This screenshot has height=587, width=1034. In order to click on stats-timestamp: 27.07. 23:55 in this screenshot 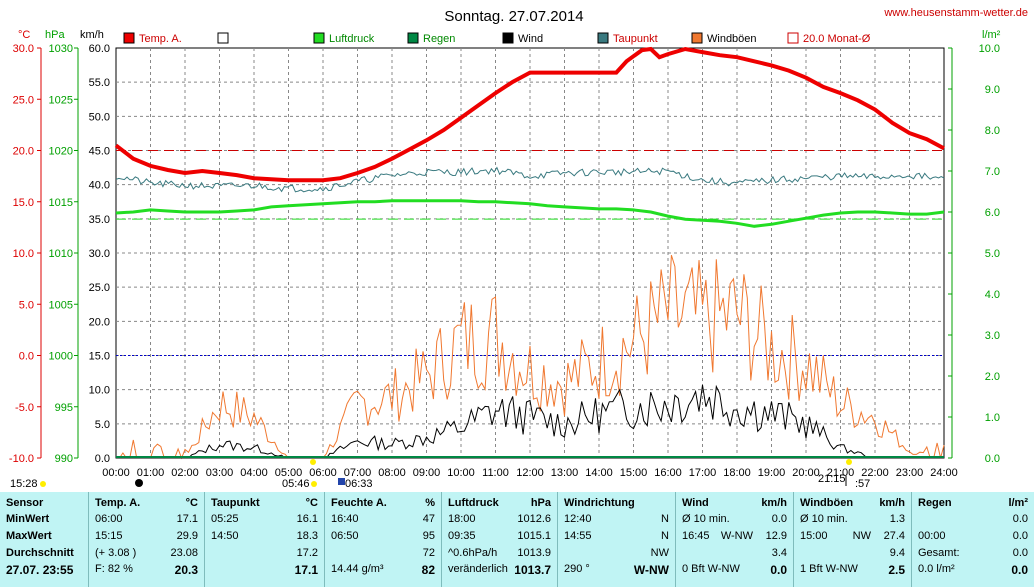, I will do `click(40, 570)`.